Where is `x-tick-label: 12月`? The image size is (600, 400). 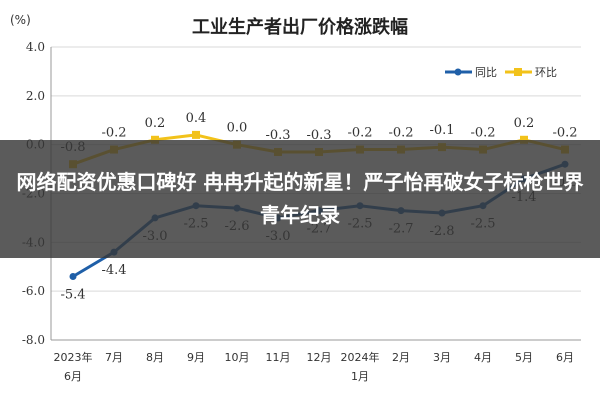 x-tick-label: 12月 is located at coordinates (319, 357).